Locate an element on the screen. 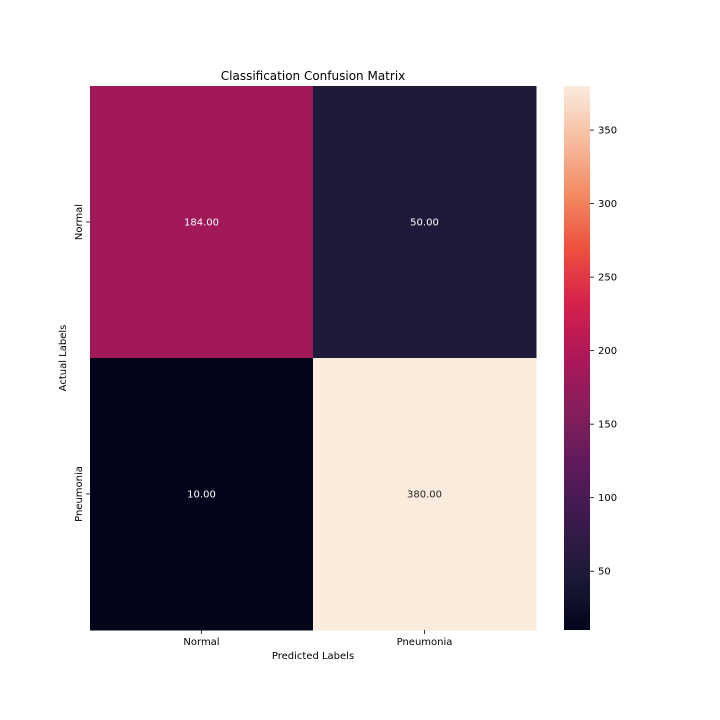  colorbar-tick-label: 50 is located at coordinates (604, 572).